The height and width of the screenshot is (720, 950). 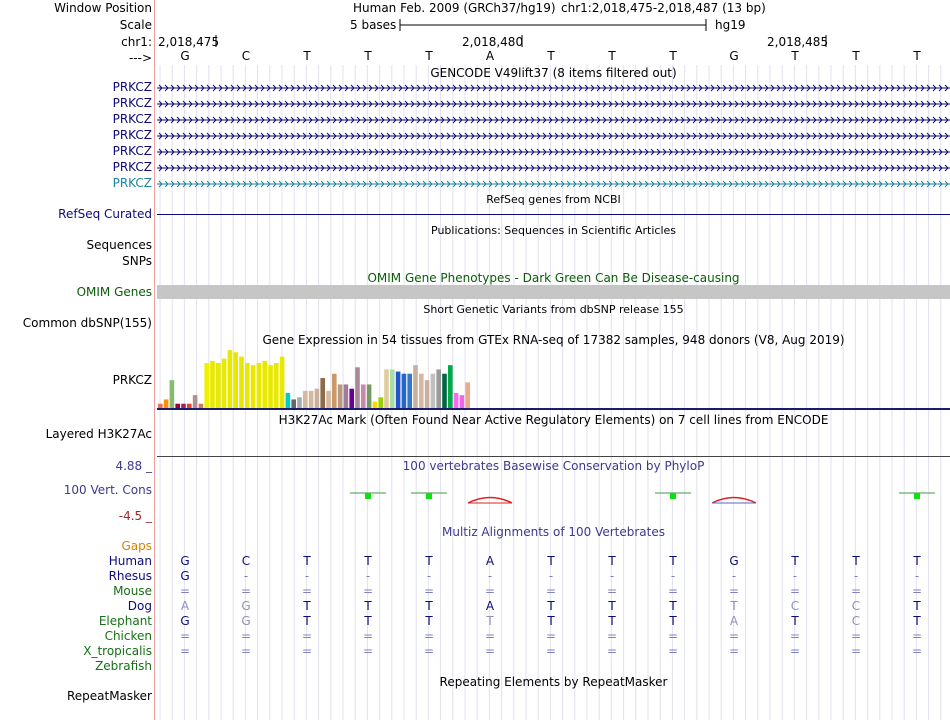 I want to click on alignment-base: A, so click(x=490, y=606).